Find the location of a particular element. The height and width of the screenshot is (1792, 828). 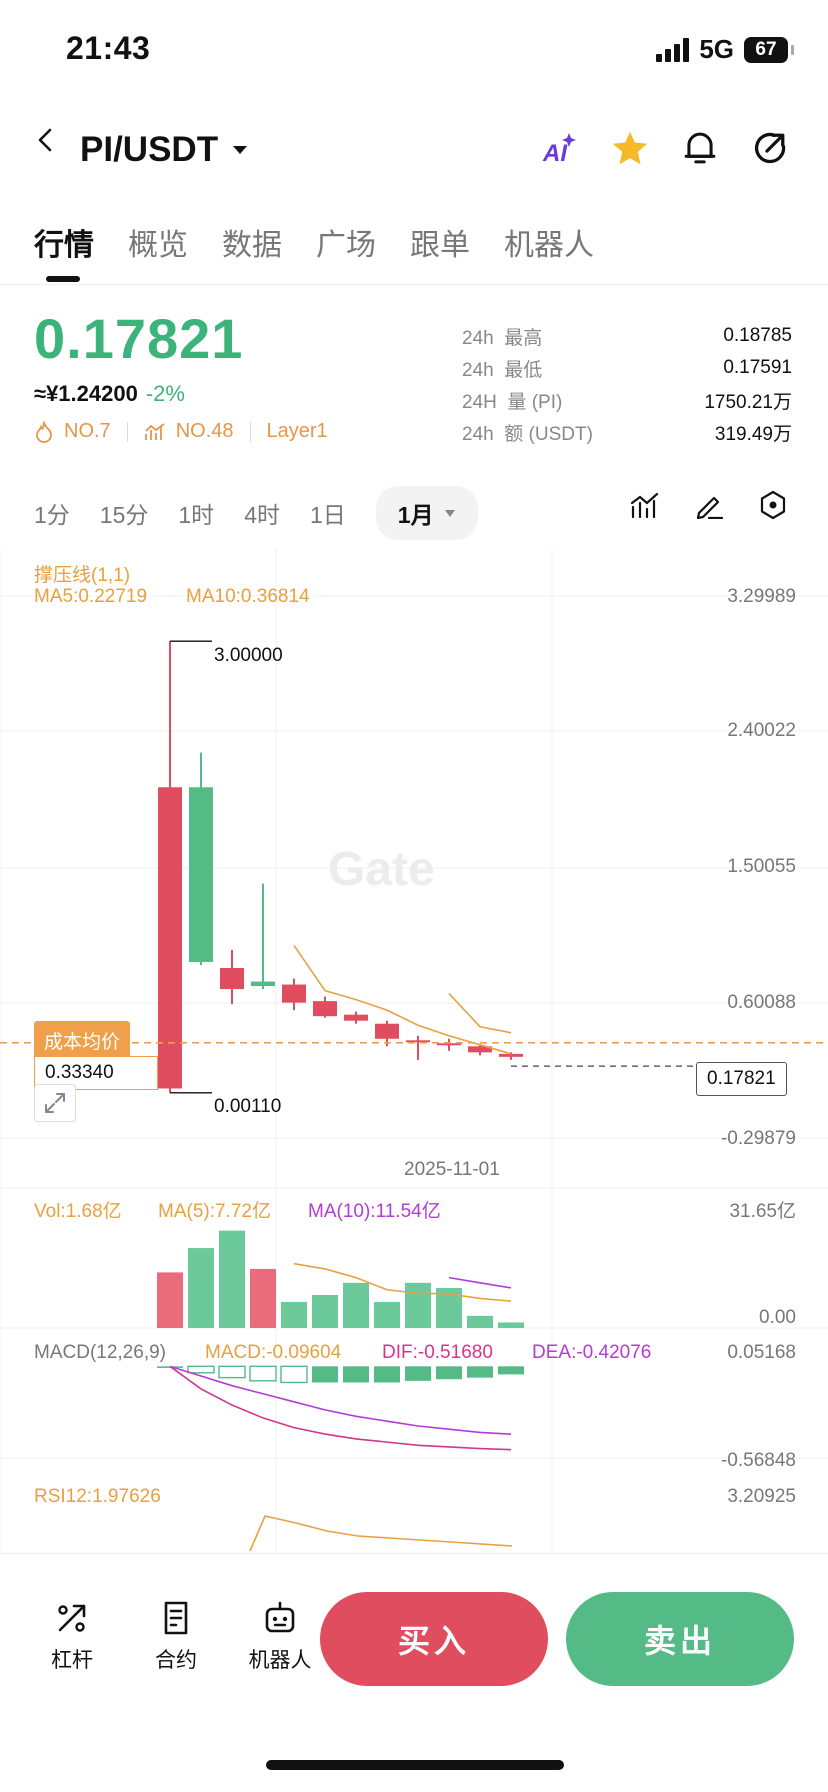

interval-15m: 15分 is located at coordinates (124, 515).